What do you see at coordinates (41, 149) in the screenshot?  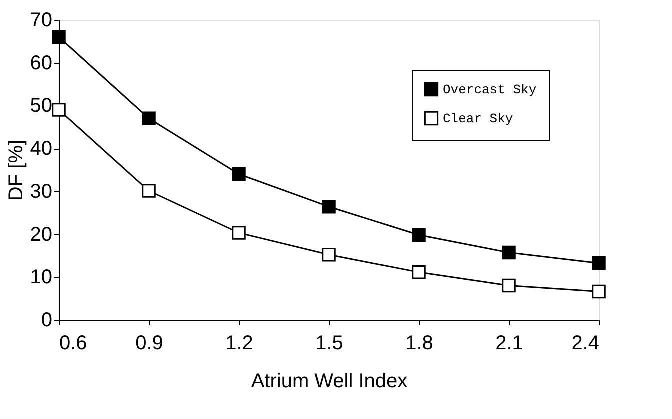 I see `y-tick-label: 40` at bounding box center [41, 149].